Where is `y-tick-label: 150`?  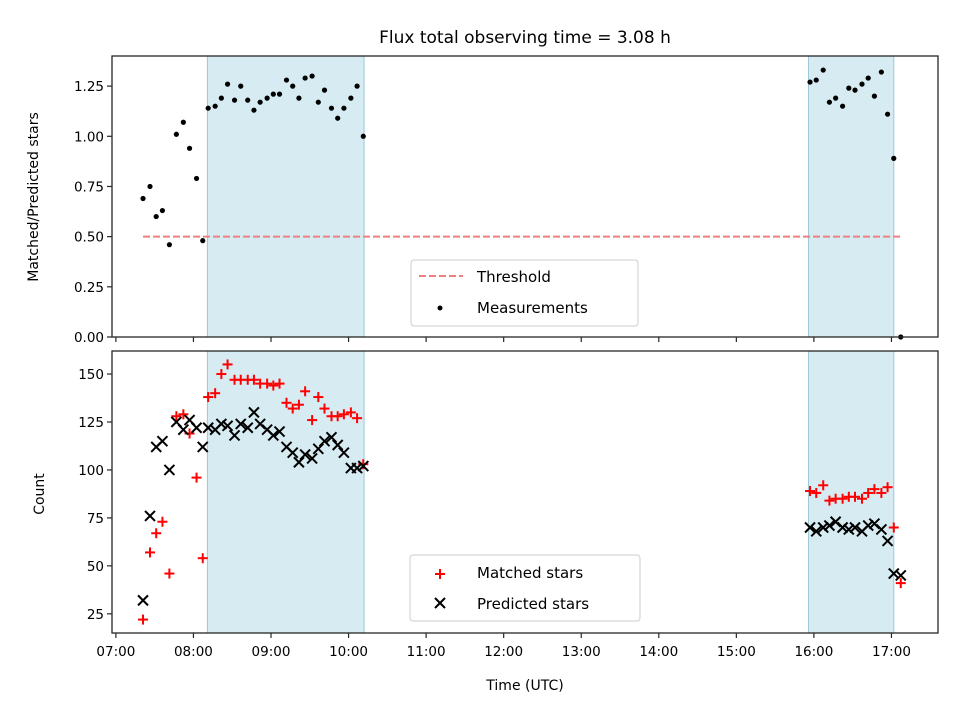
y-tick-label: 150 is located at coordinates (91, 375).